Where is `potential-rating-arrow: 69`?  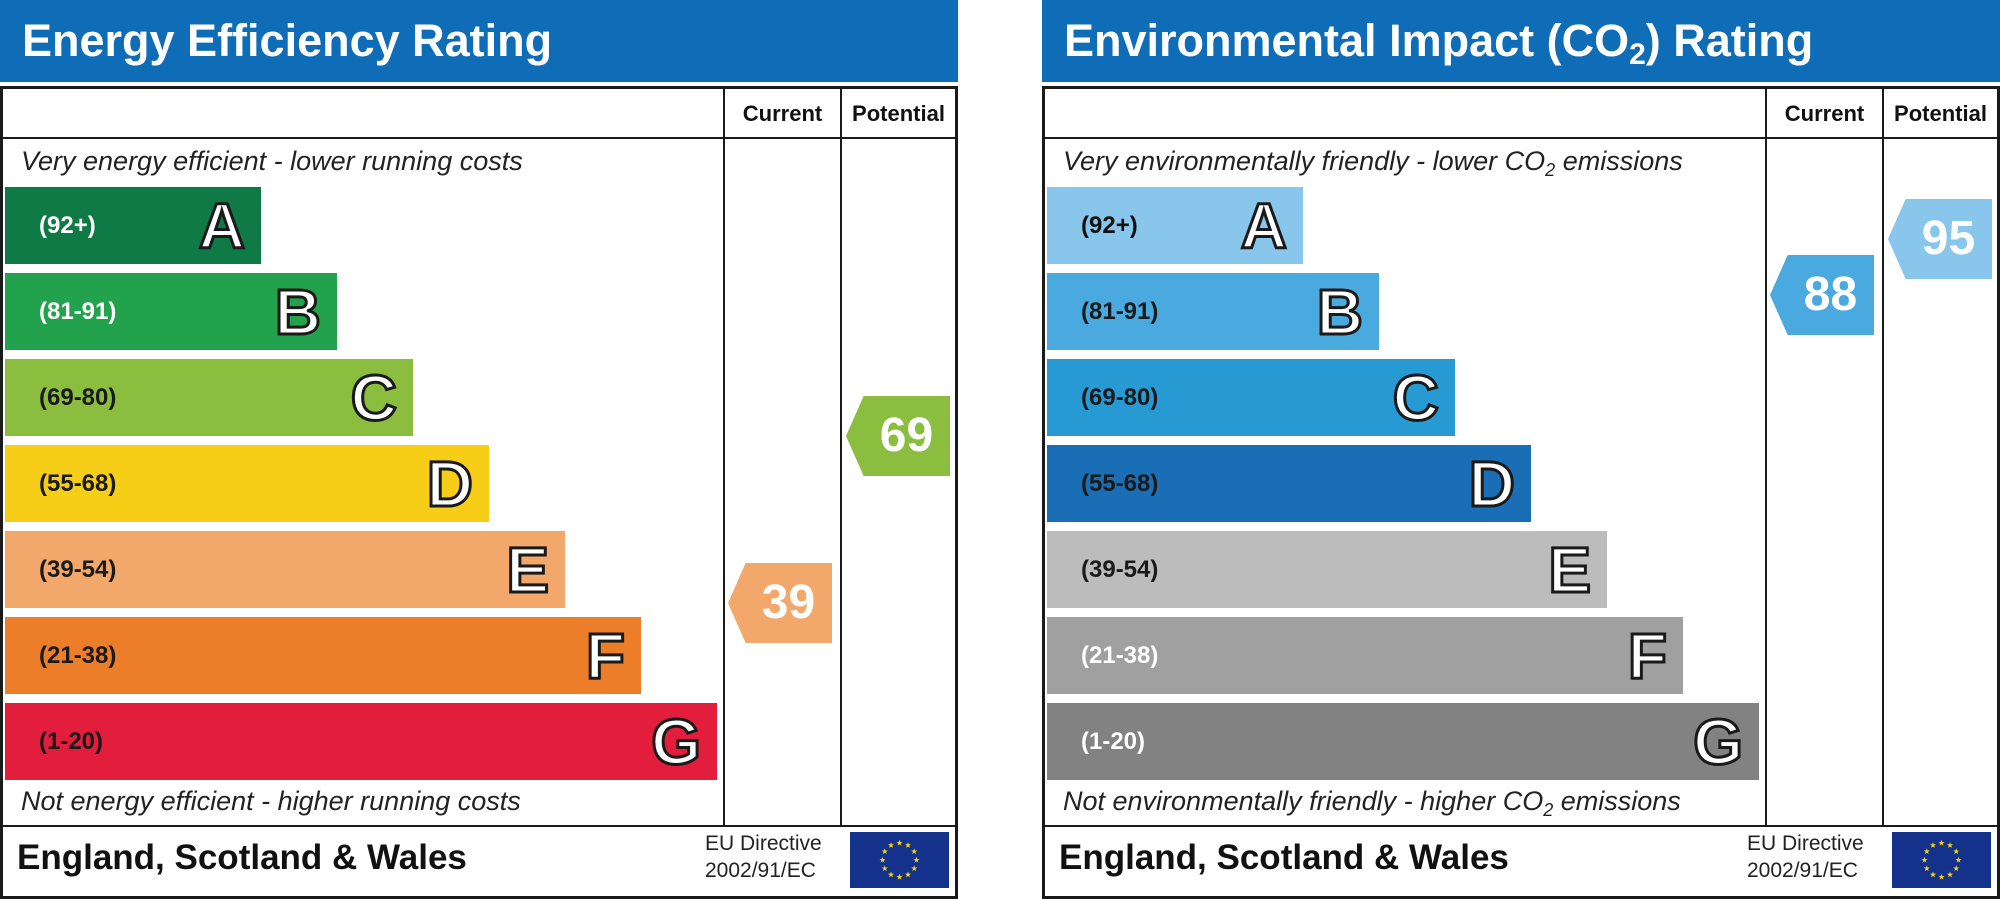
potential-rating-arrow: 69 is located at coordinates (898, 436).